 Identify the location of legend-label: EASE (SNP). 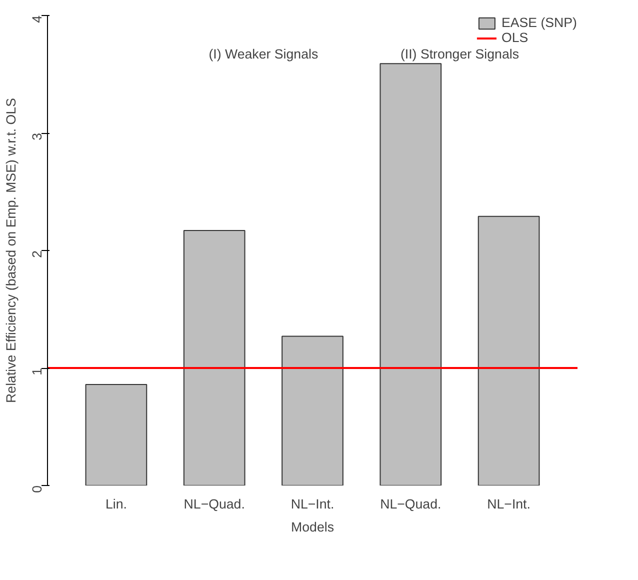
(539, 22).